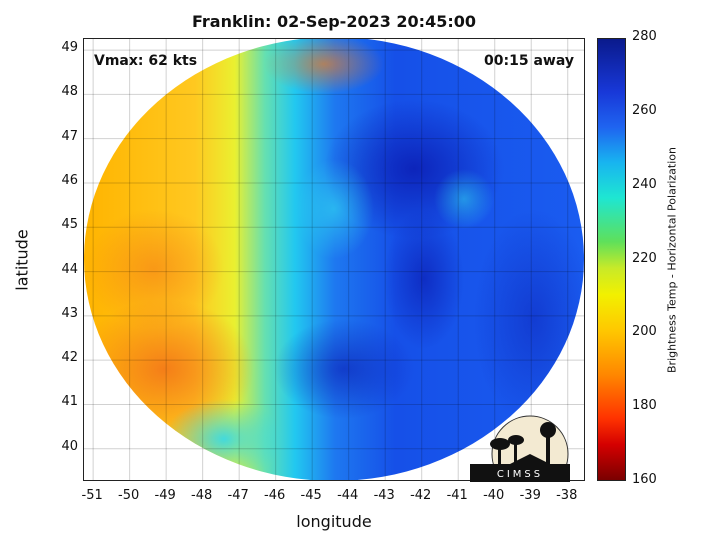 This screenshot has width=720, height=540. I want to click on x-tick-label: -39, so click(530, 495).